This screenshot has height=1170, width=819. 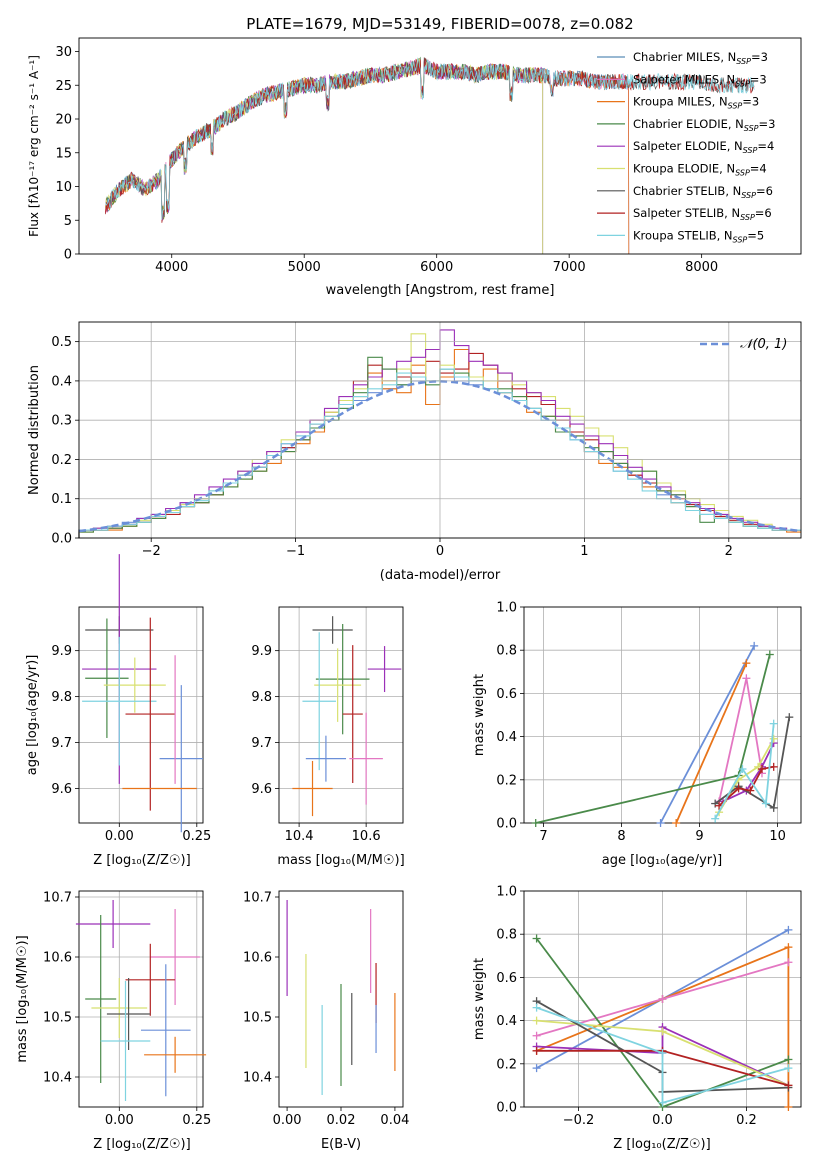 What do you see at coordinates (22, 998) in the screenshot?
I see `mass-vs-Z-ylabel: mass [log₁₀(M/M☉)]` at bounding box center [22, 998].